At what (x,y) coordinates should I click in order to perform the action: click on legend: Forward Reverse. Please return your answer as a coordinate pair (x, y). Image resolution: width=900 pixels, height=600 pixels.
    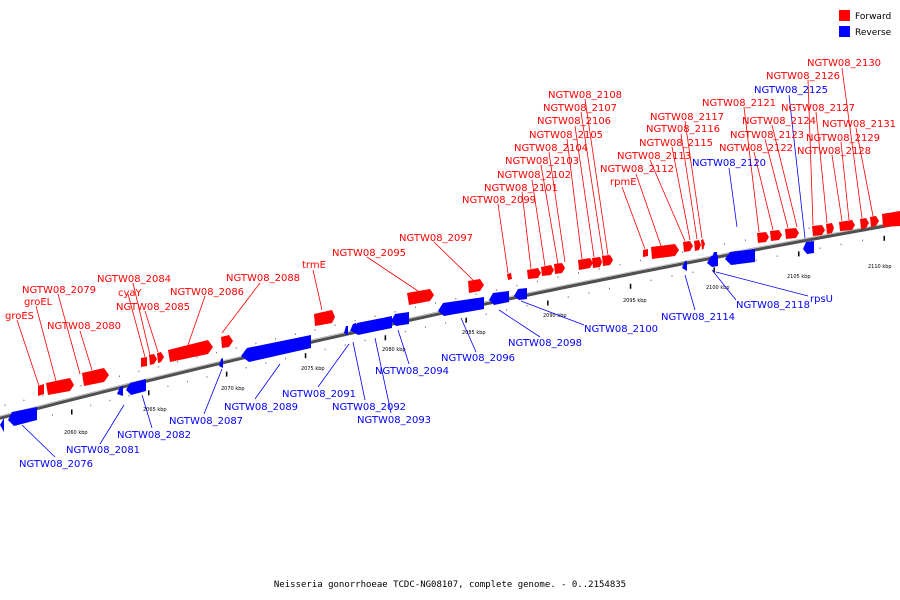
    Looking at the image, I should click on (865, 24).